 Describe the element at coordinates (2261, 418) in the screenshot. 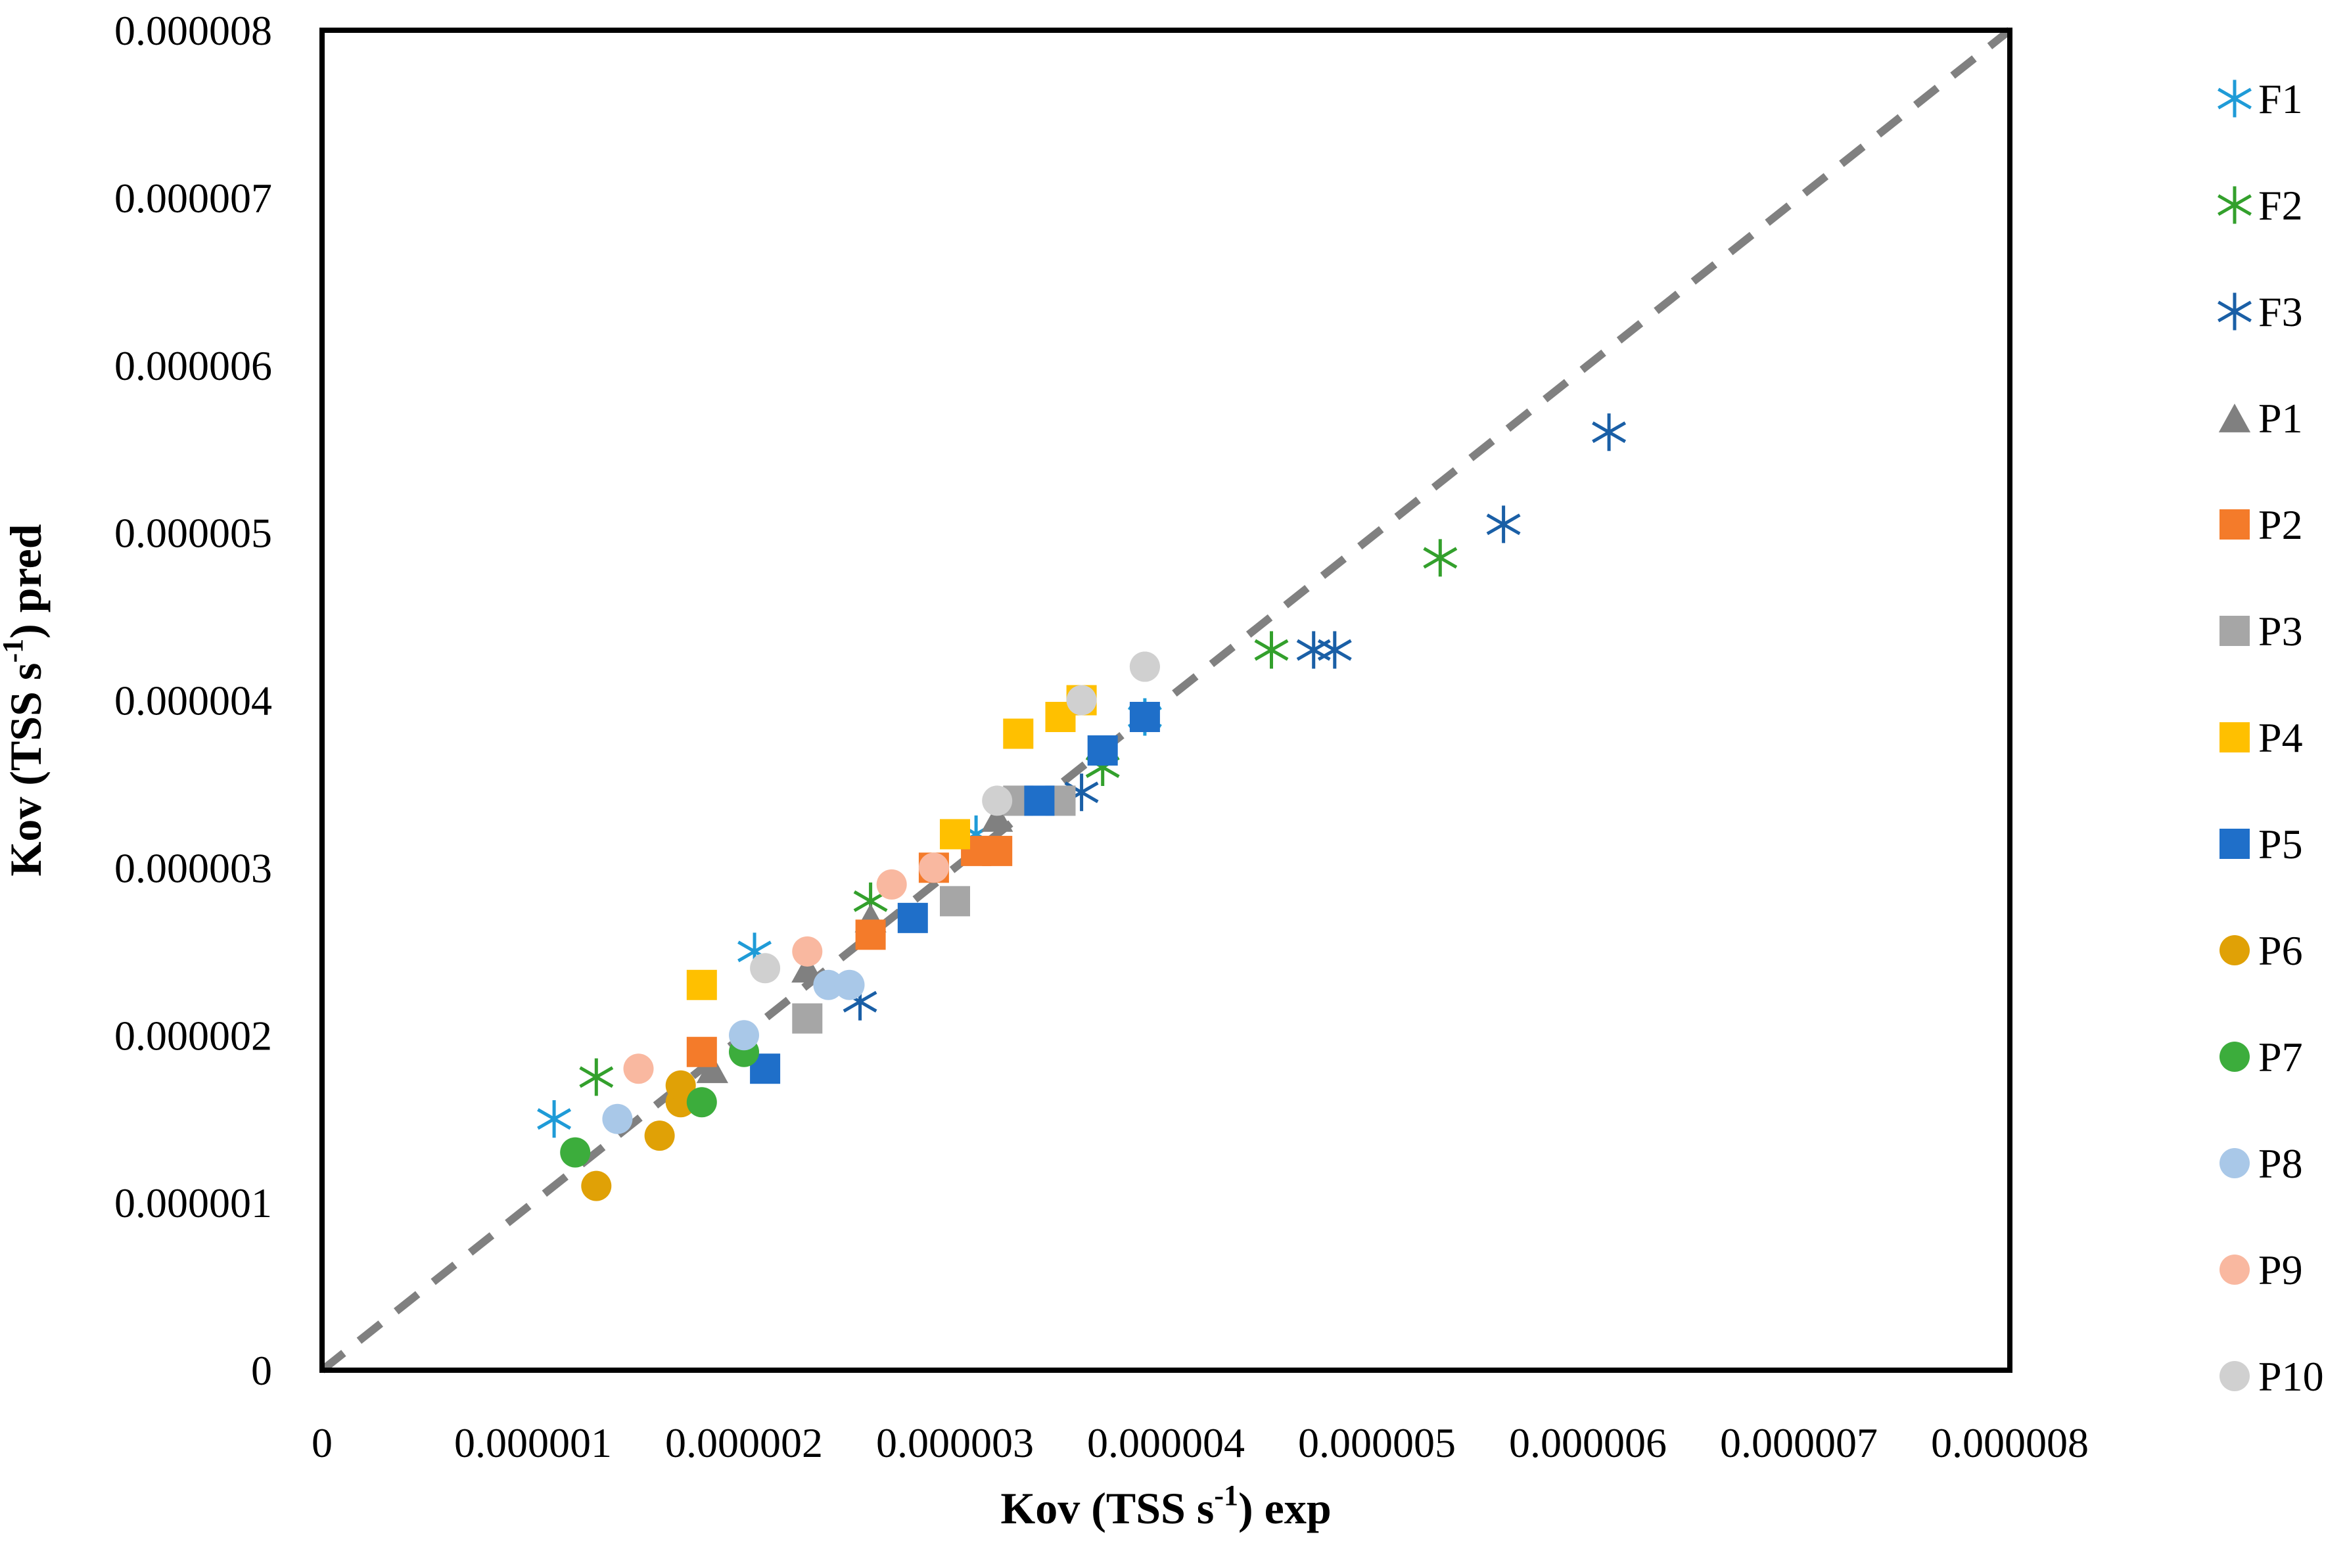

I see `legend-item-p1: P1` at that location.